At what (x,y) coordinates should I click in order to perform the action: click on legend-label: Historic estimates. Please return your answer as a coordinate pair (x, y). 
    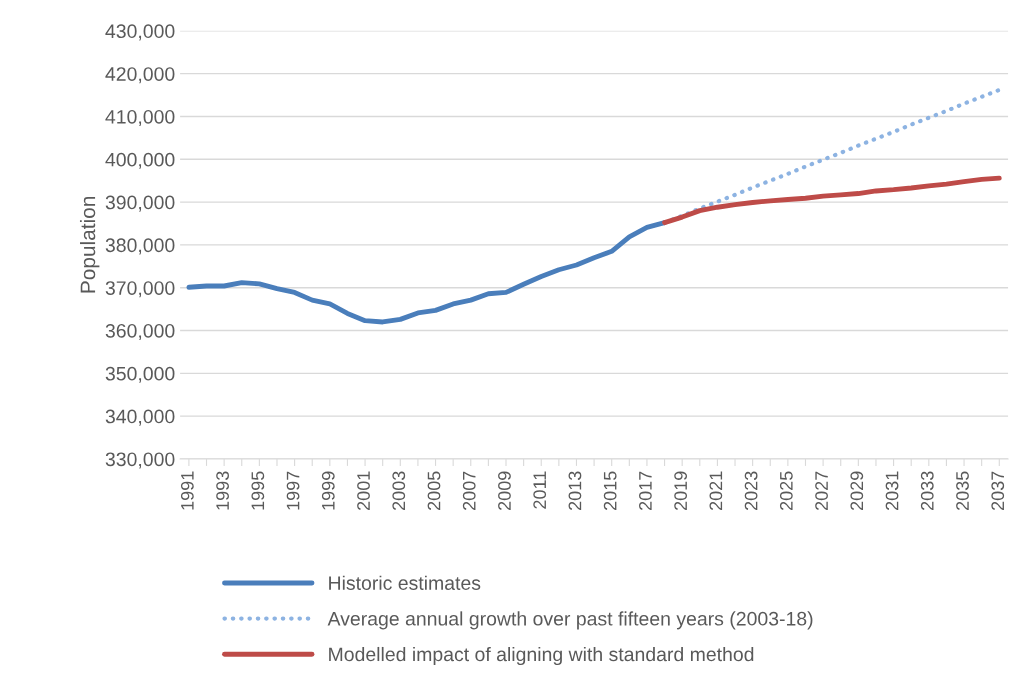
    Looking at the image, I should click on (405, 582).